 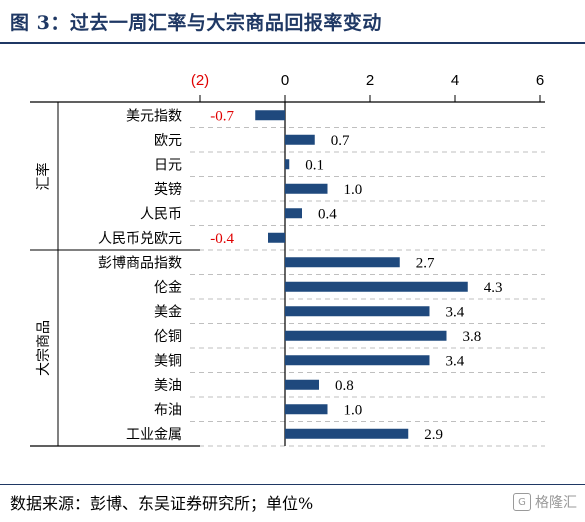 I want to click on x-tick-label: 6, so click(x=540, y=80).